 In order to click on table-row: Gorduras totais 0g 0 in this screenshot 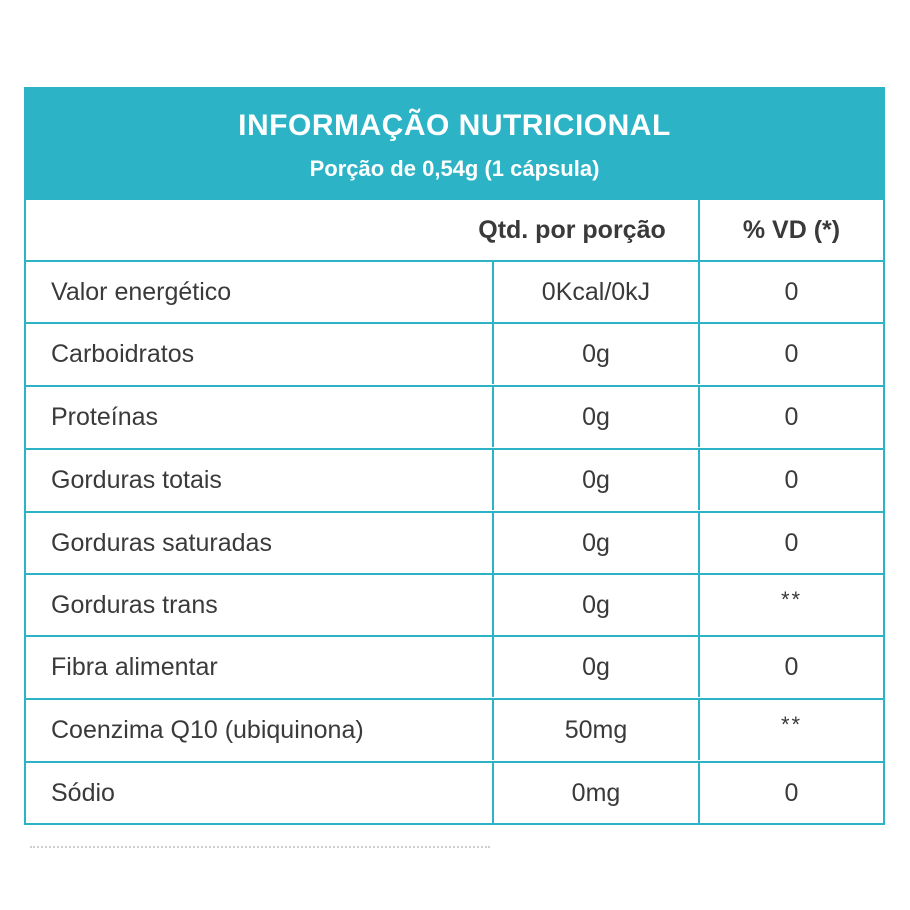, I will do `click(454, 479)`.